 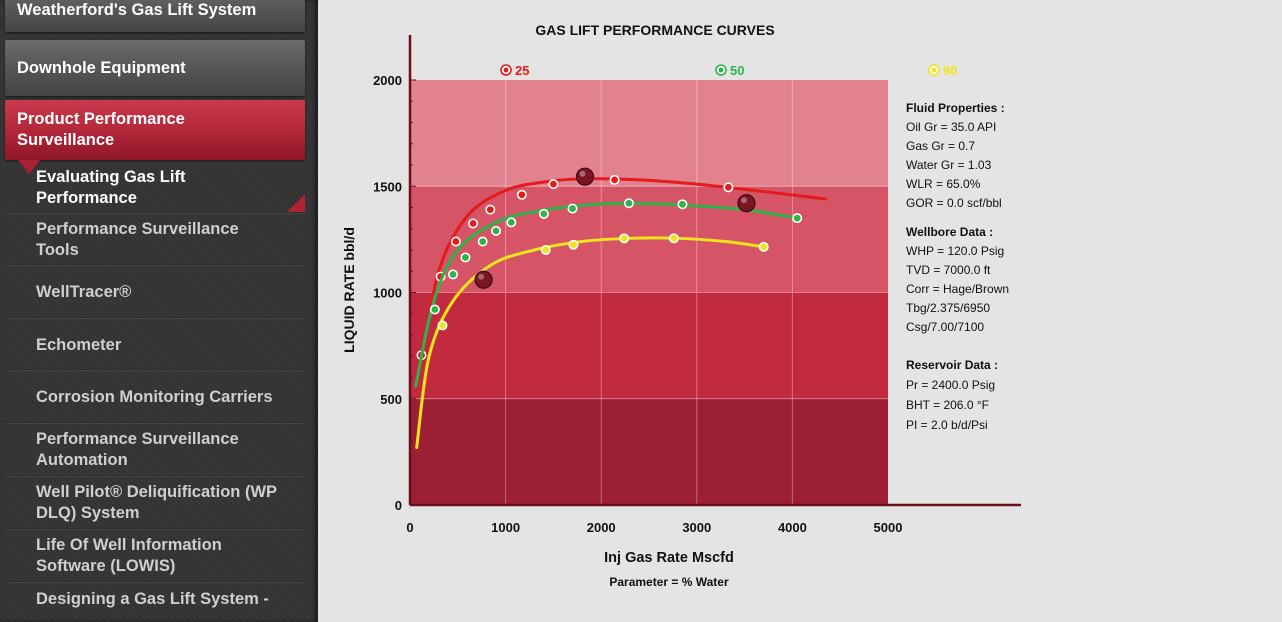 What do you see at coordinates (954, 203) in the screenshot?
I see `property-line: GOR = 0.0 scf/bbl` at bounding box center [954, 203].